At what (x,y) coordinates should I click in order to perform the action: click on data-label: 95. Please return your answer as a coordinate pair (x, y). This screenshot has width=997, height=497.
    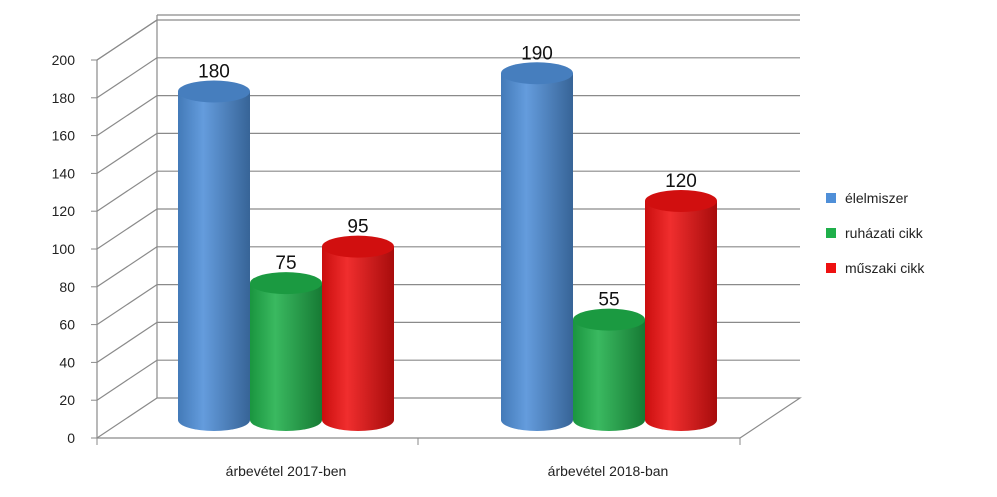
    Looking at the image, I should click on (357, 227).